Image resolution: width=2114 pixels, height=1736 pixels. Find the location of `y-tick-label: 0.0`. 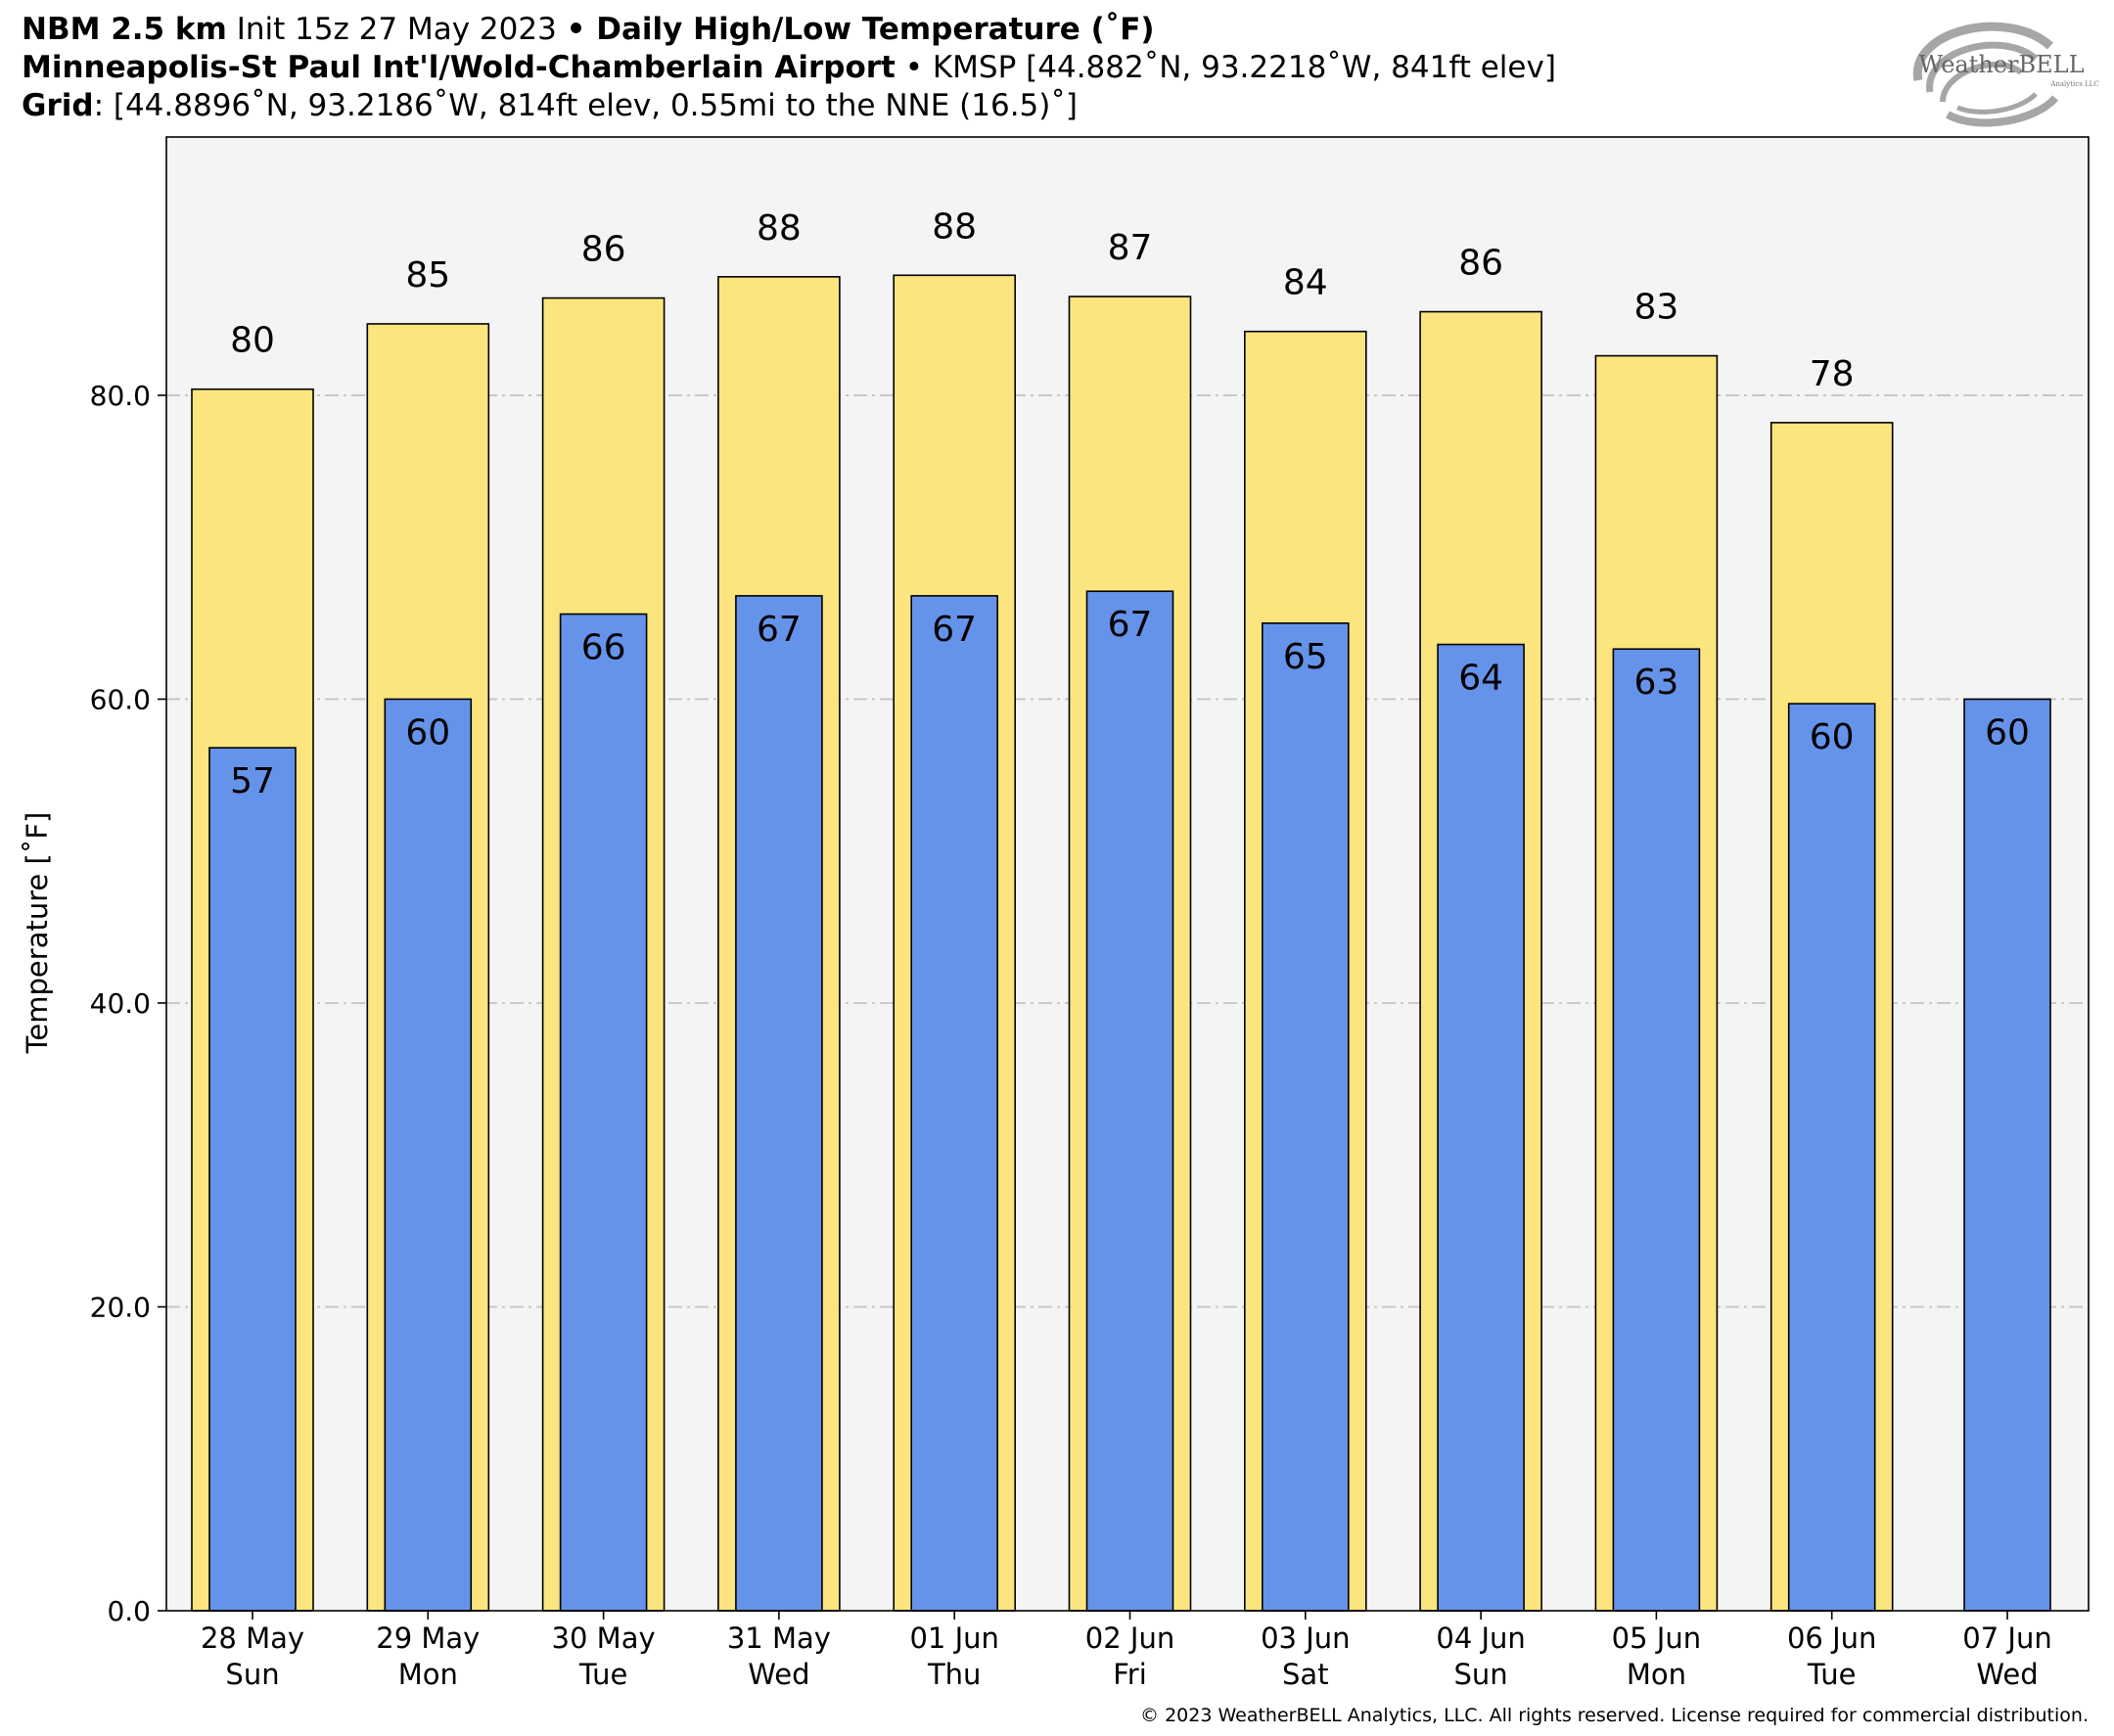

y-tick-label: 0.0 is located at coordinates (129, 1611).